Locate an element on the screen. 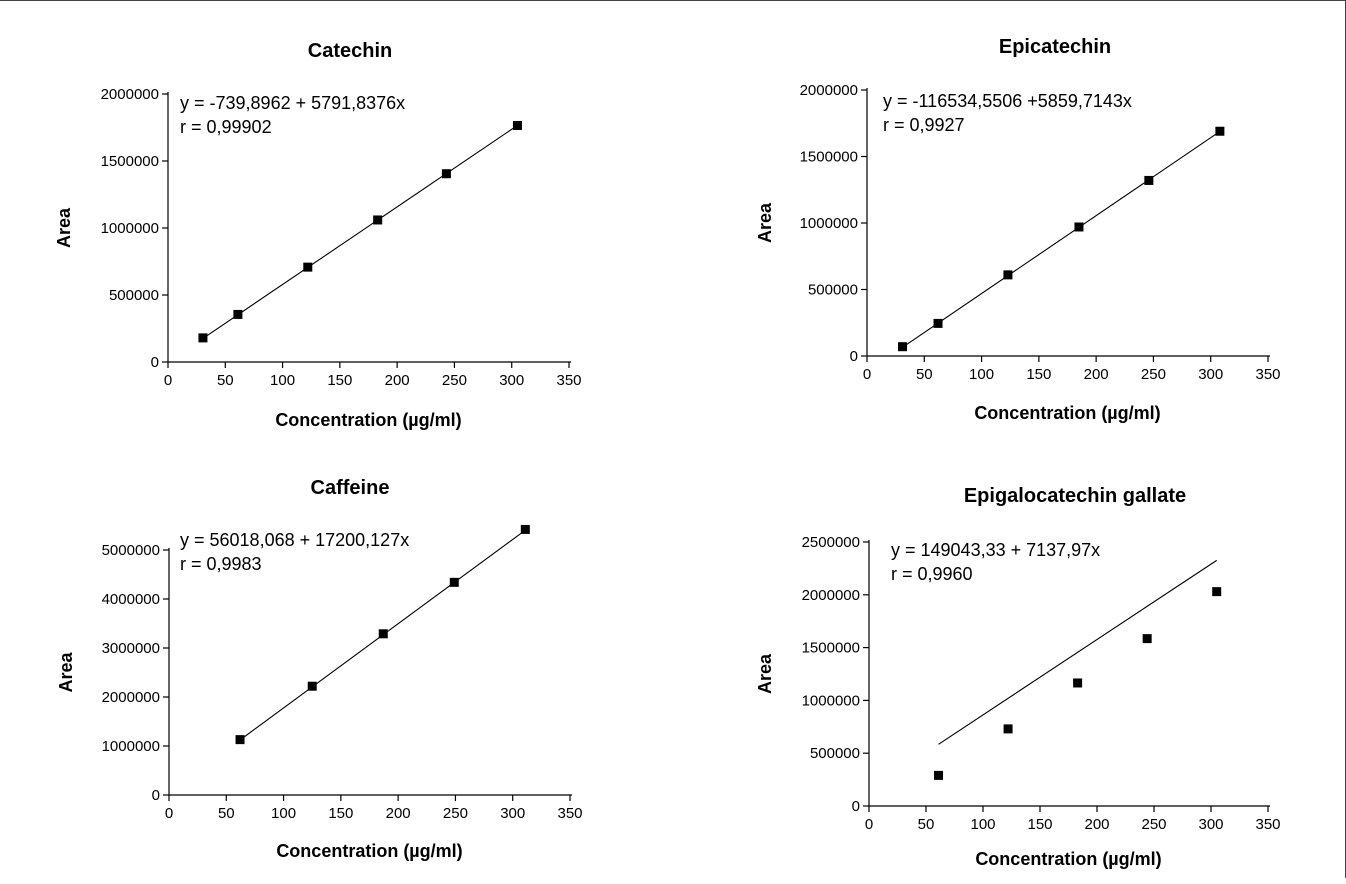 The image size is (1346, 884). regression-equation: y = -739,8962 + 5791,8376x is located at coordinates (292, 103).